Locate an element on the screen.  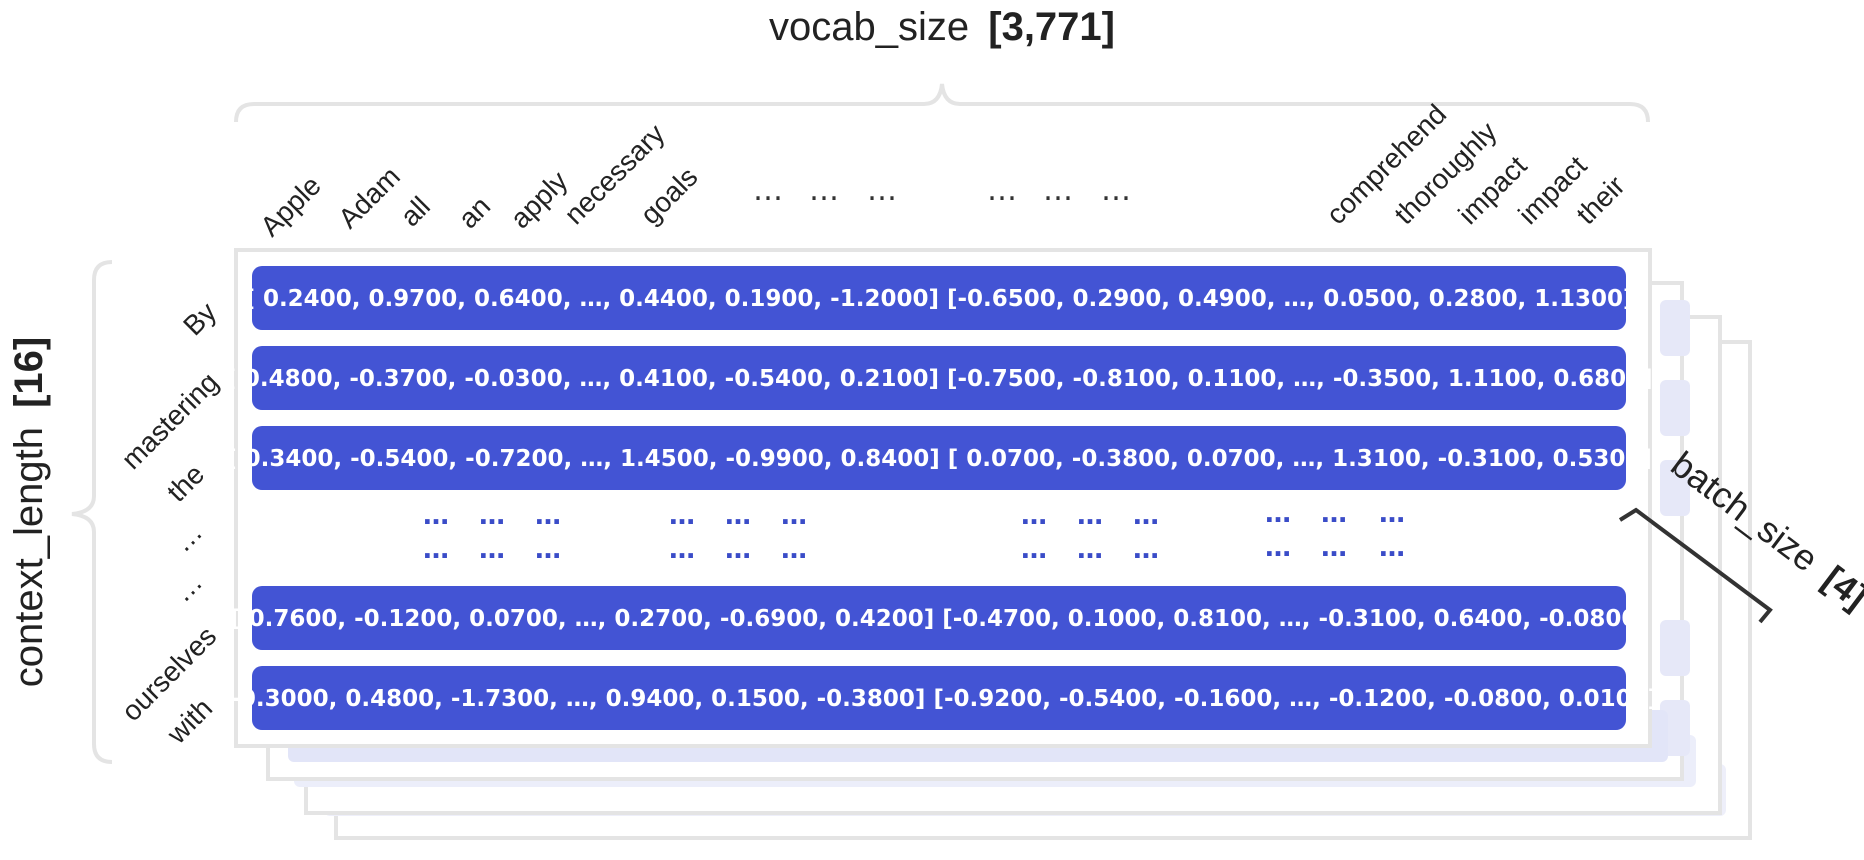
column-word: Adam is located at coordinates (369, 198).